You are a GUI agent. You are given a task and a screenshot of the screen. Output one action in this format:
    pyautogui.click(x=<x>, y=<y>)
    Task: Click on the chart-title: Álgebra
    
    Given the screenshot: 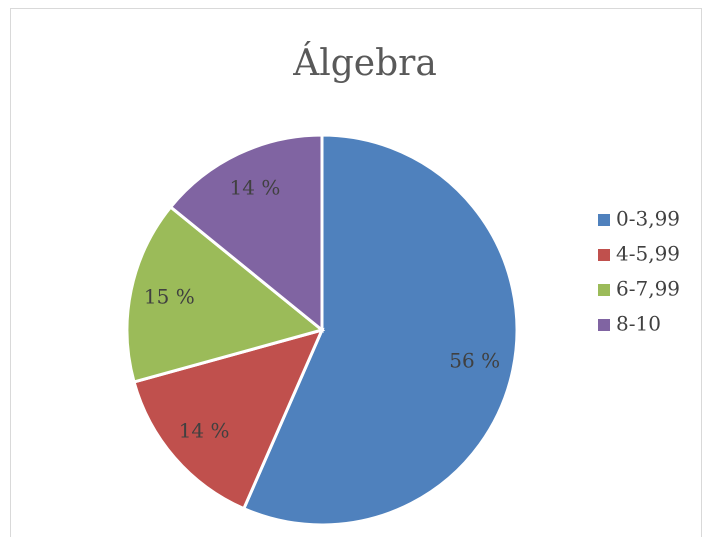 What is the action you would take?
    pyautogui.click(x=364, y=63)
    